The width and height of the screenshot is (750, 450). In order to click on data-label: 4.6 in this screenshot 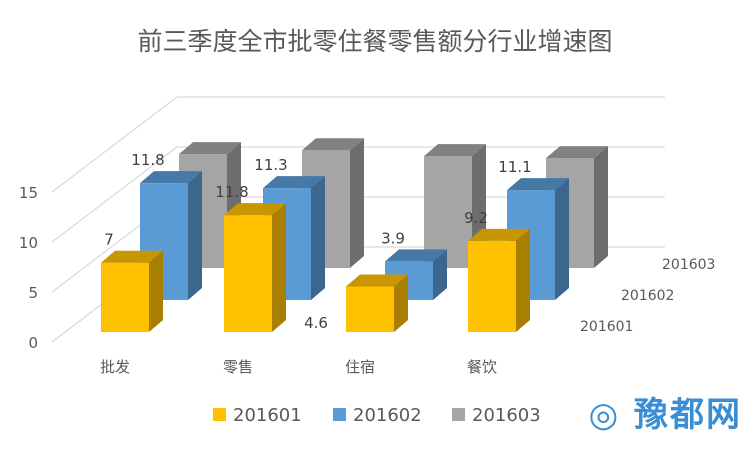, I will do `click(316, 323)`.